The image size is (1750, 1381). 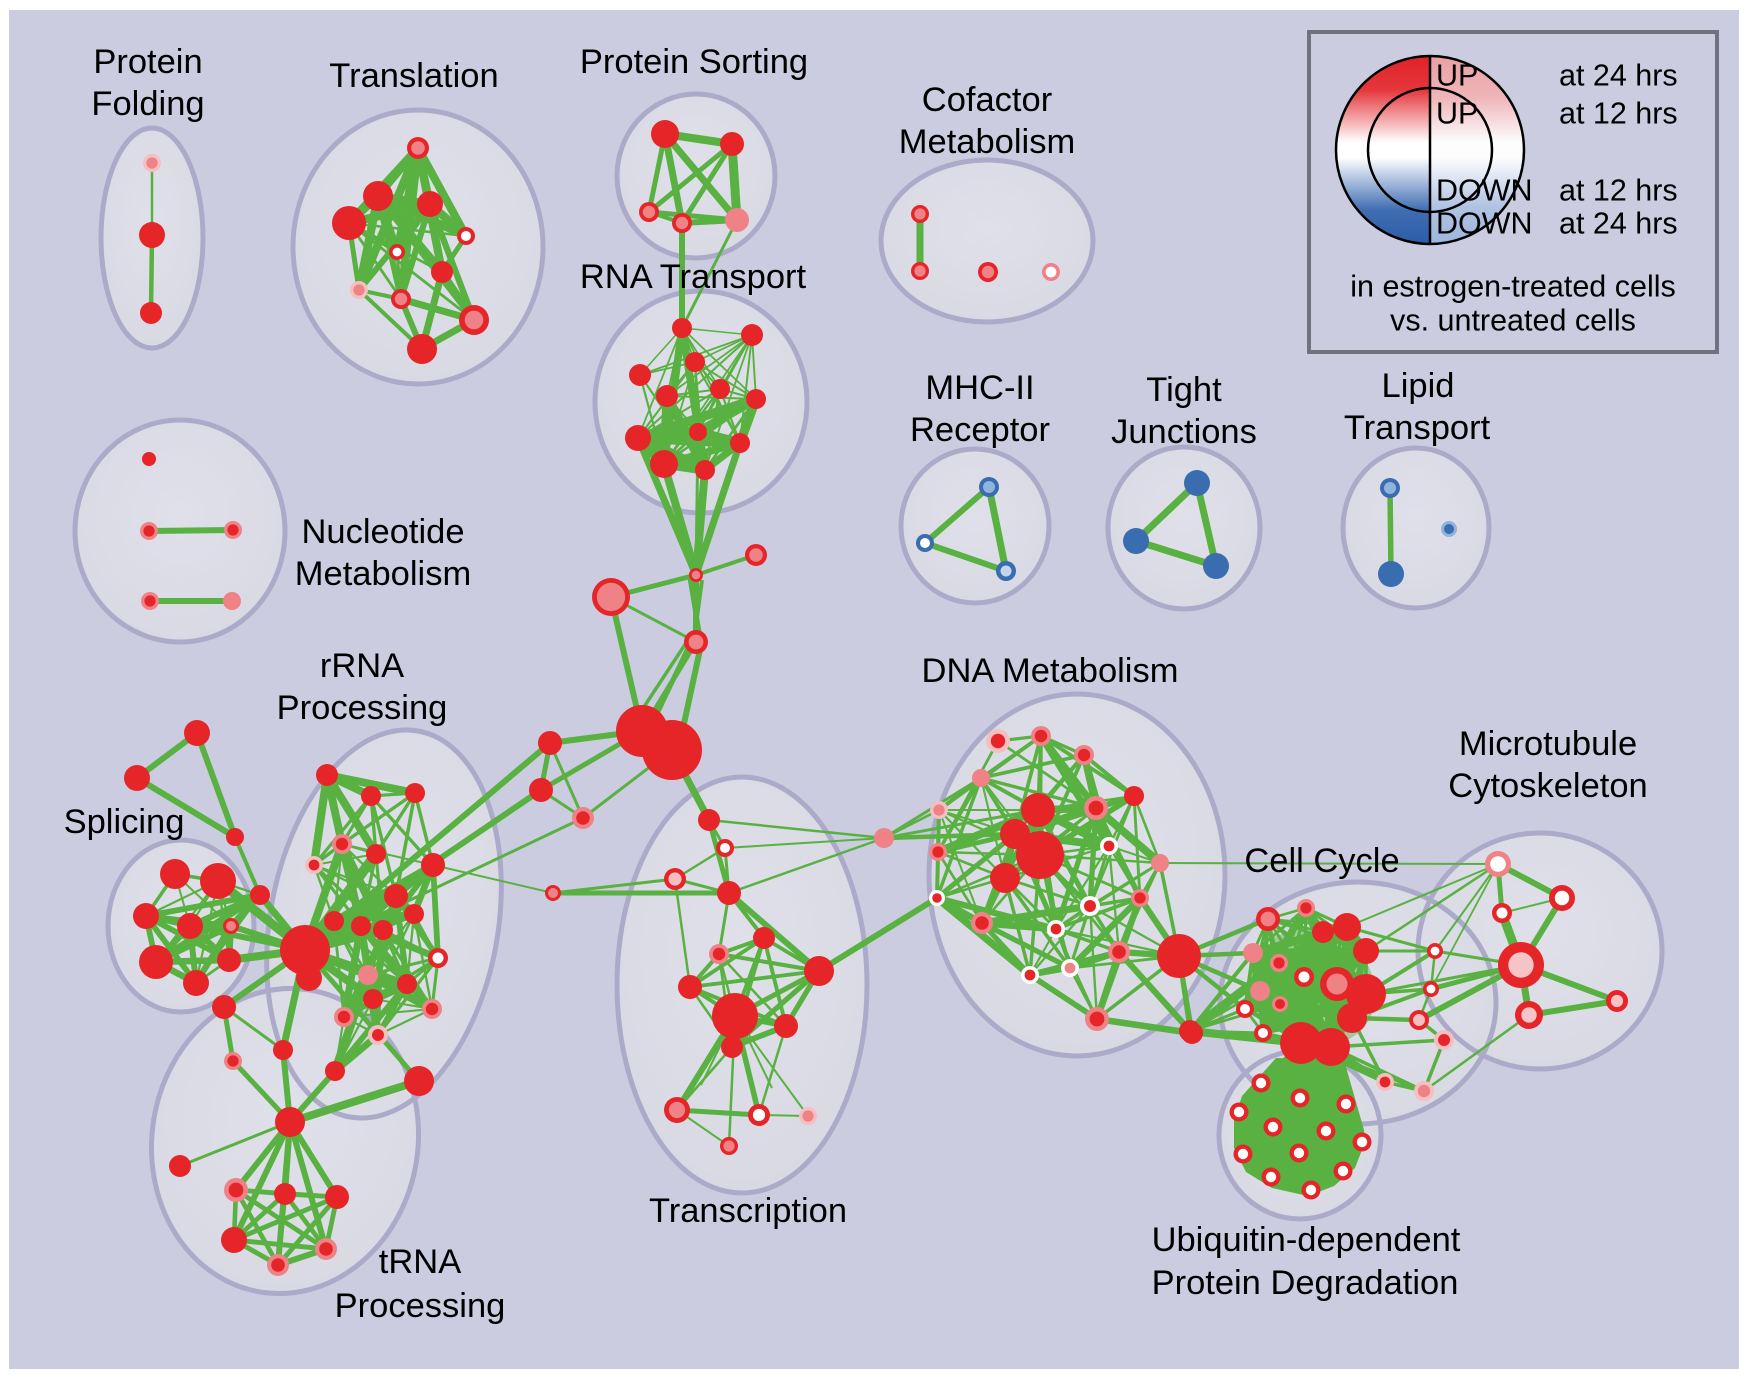 I want to click on svg-text: Microtubule, so click(x=1548, y=744).